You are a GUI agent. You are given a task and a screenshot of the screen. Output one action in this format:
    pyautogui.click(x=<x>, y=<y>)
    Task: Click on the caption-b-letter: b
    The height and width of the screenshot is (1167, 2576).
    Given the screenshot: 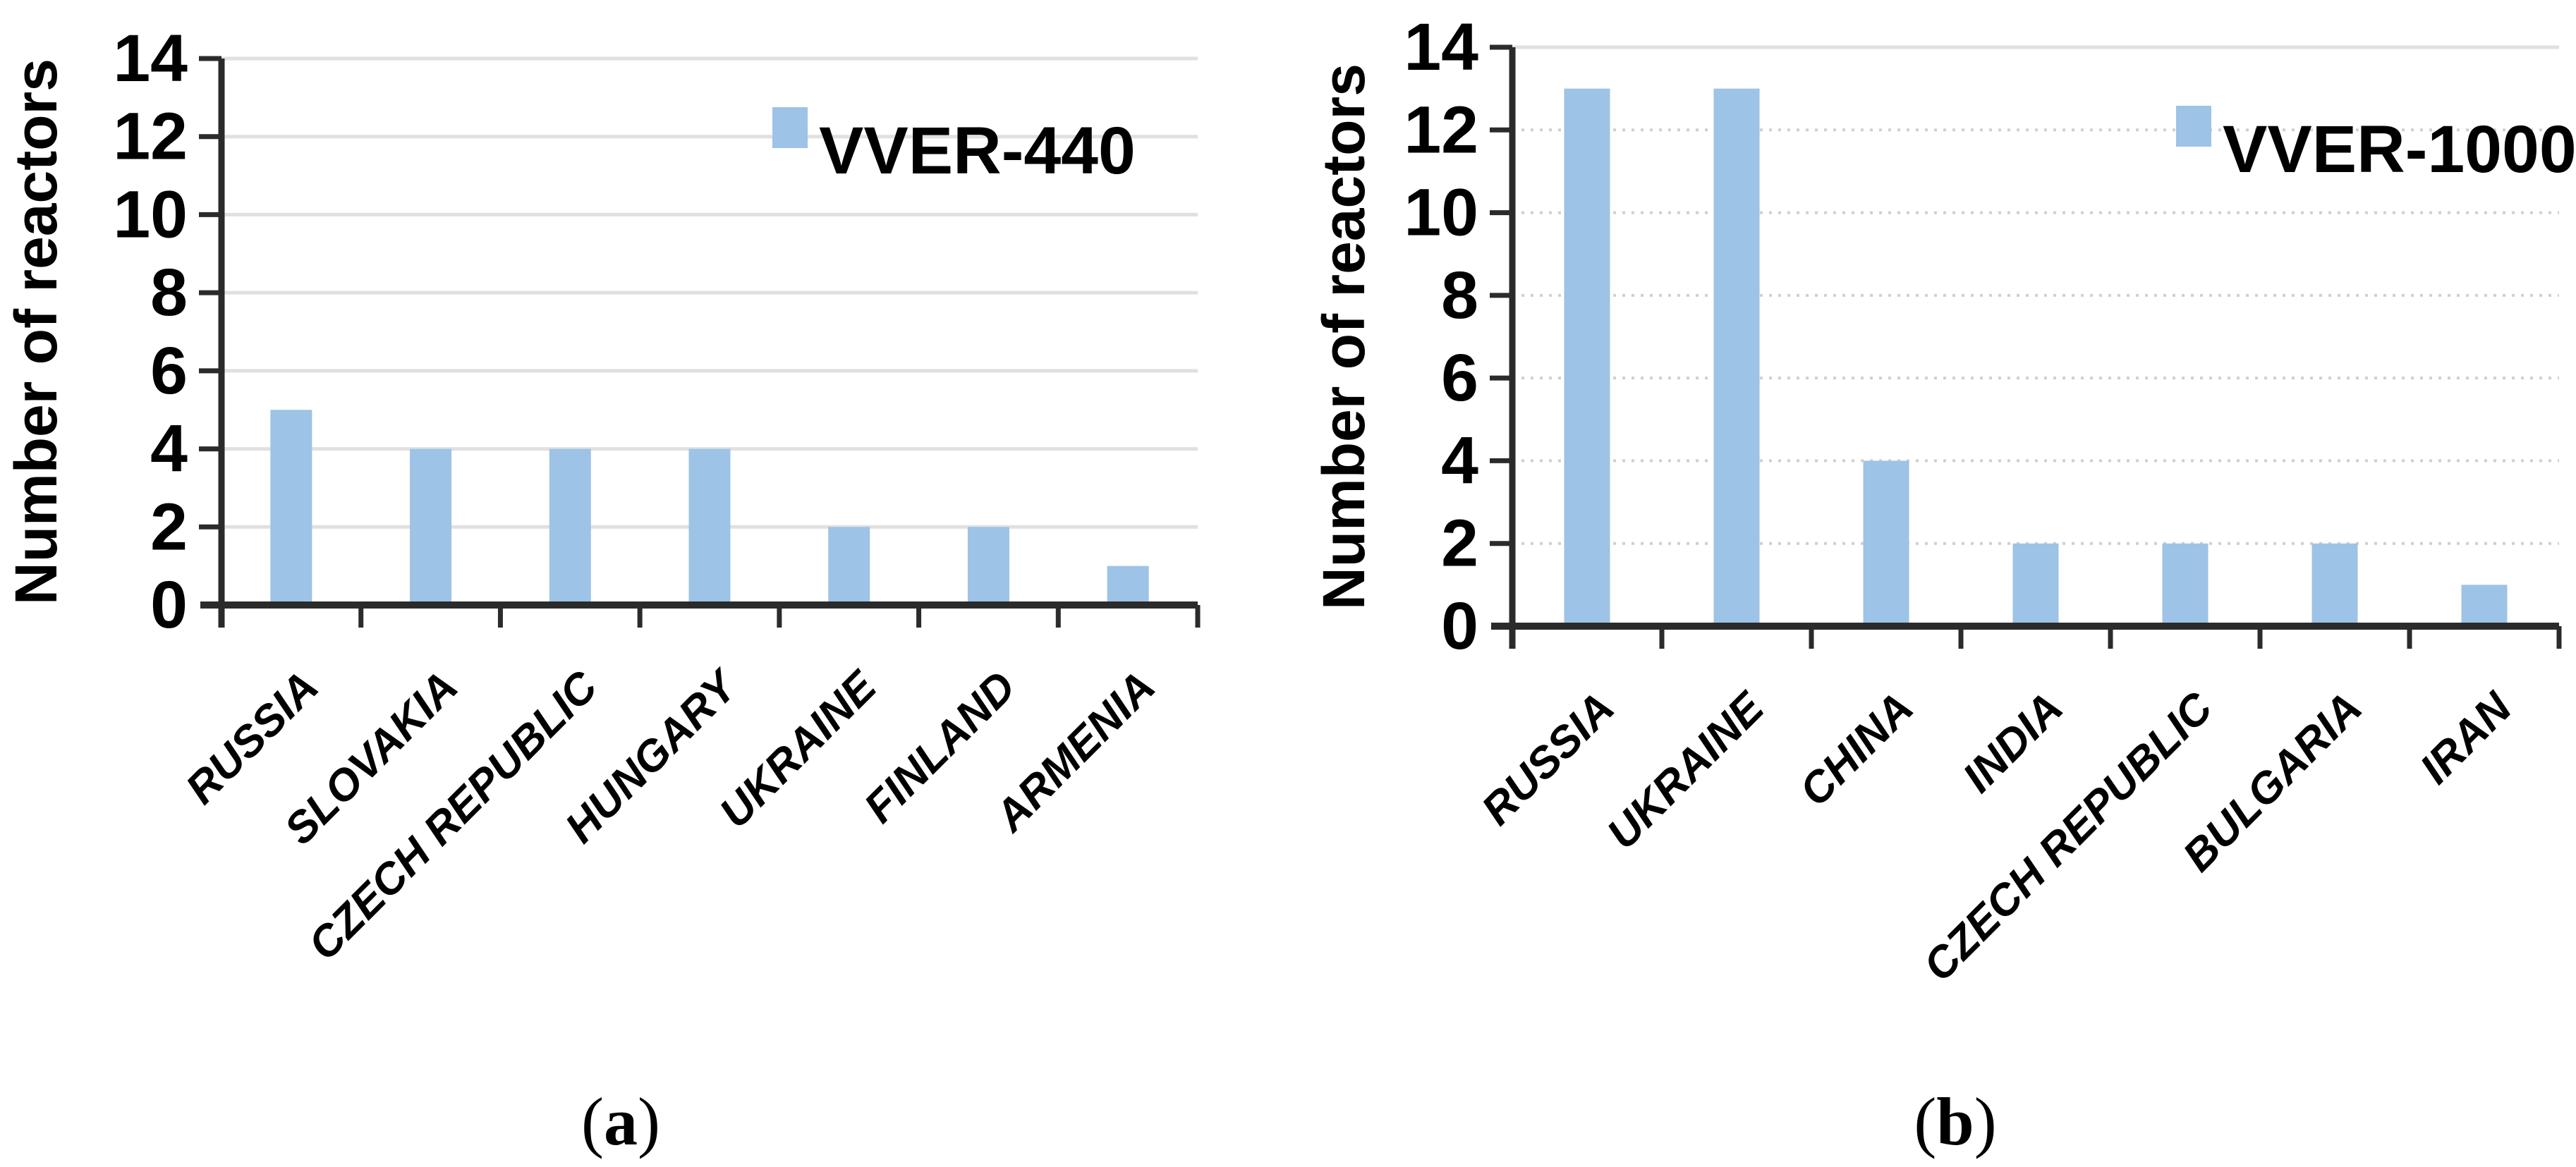 What is the action you would take?
    pyautogui.click(x=1955, y=1121)
    